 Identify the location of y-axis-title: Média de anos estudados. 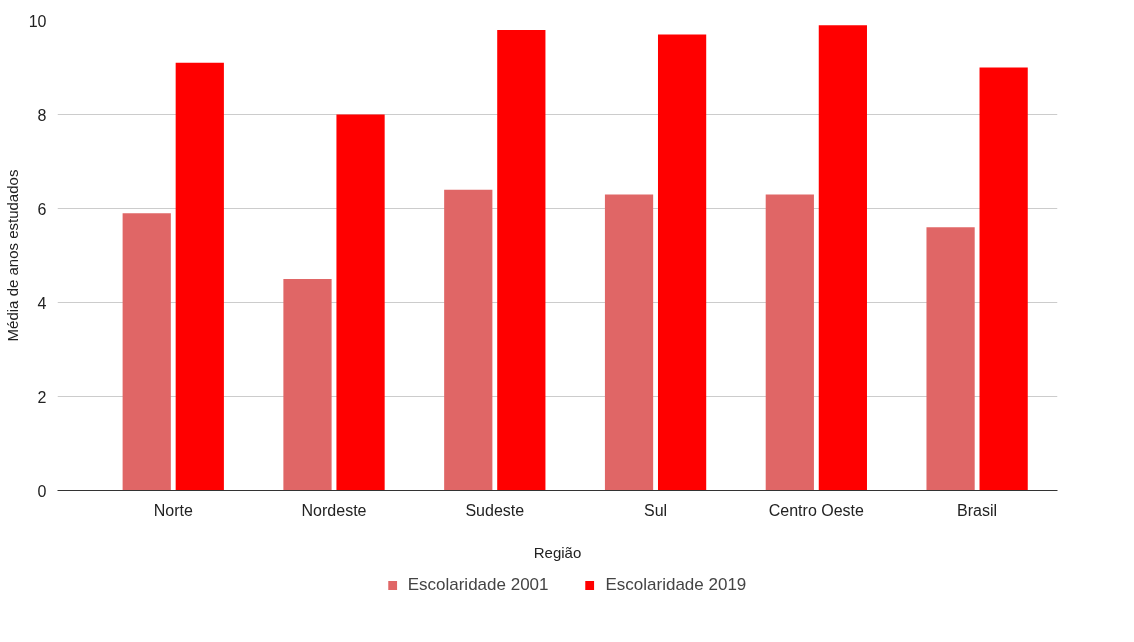
(12, 255).